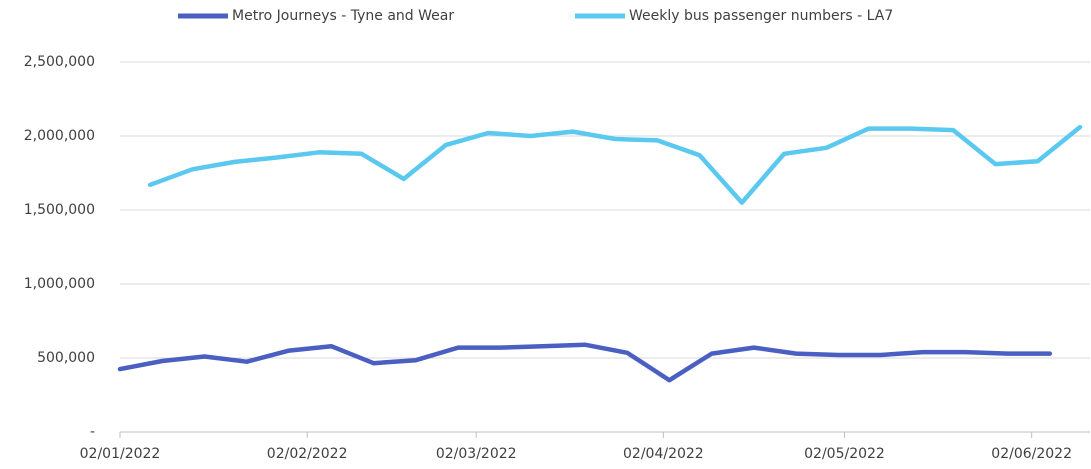  Describe the element at coordinates (1031, 454) in the screenshot. I see `x-tick-label: 02/06/2022` at that location.